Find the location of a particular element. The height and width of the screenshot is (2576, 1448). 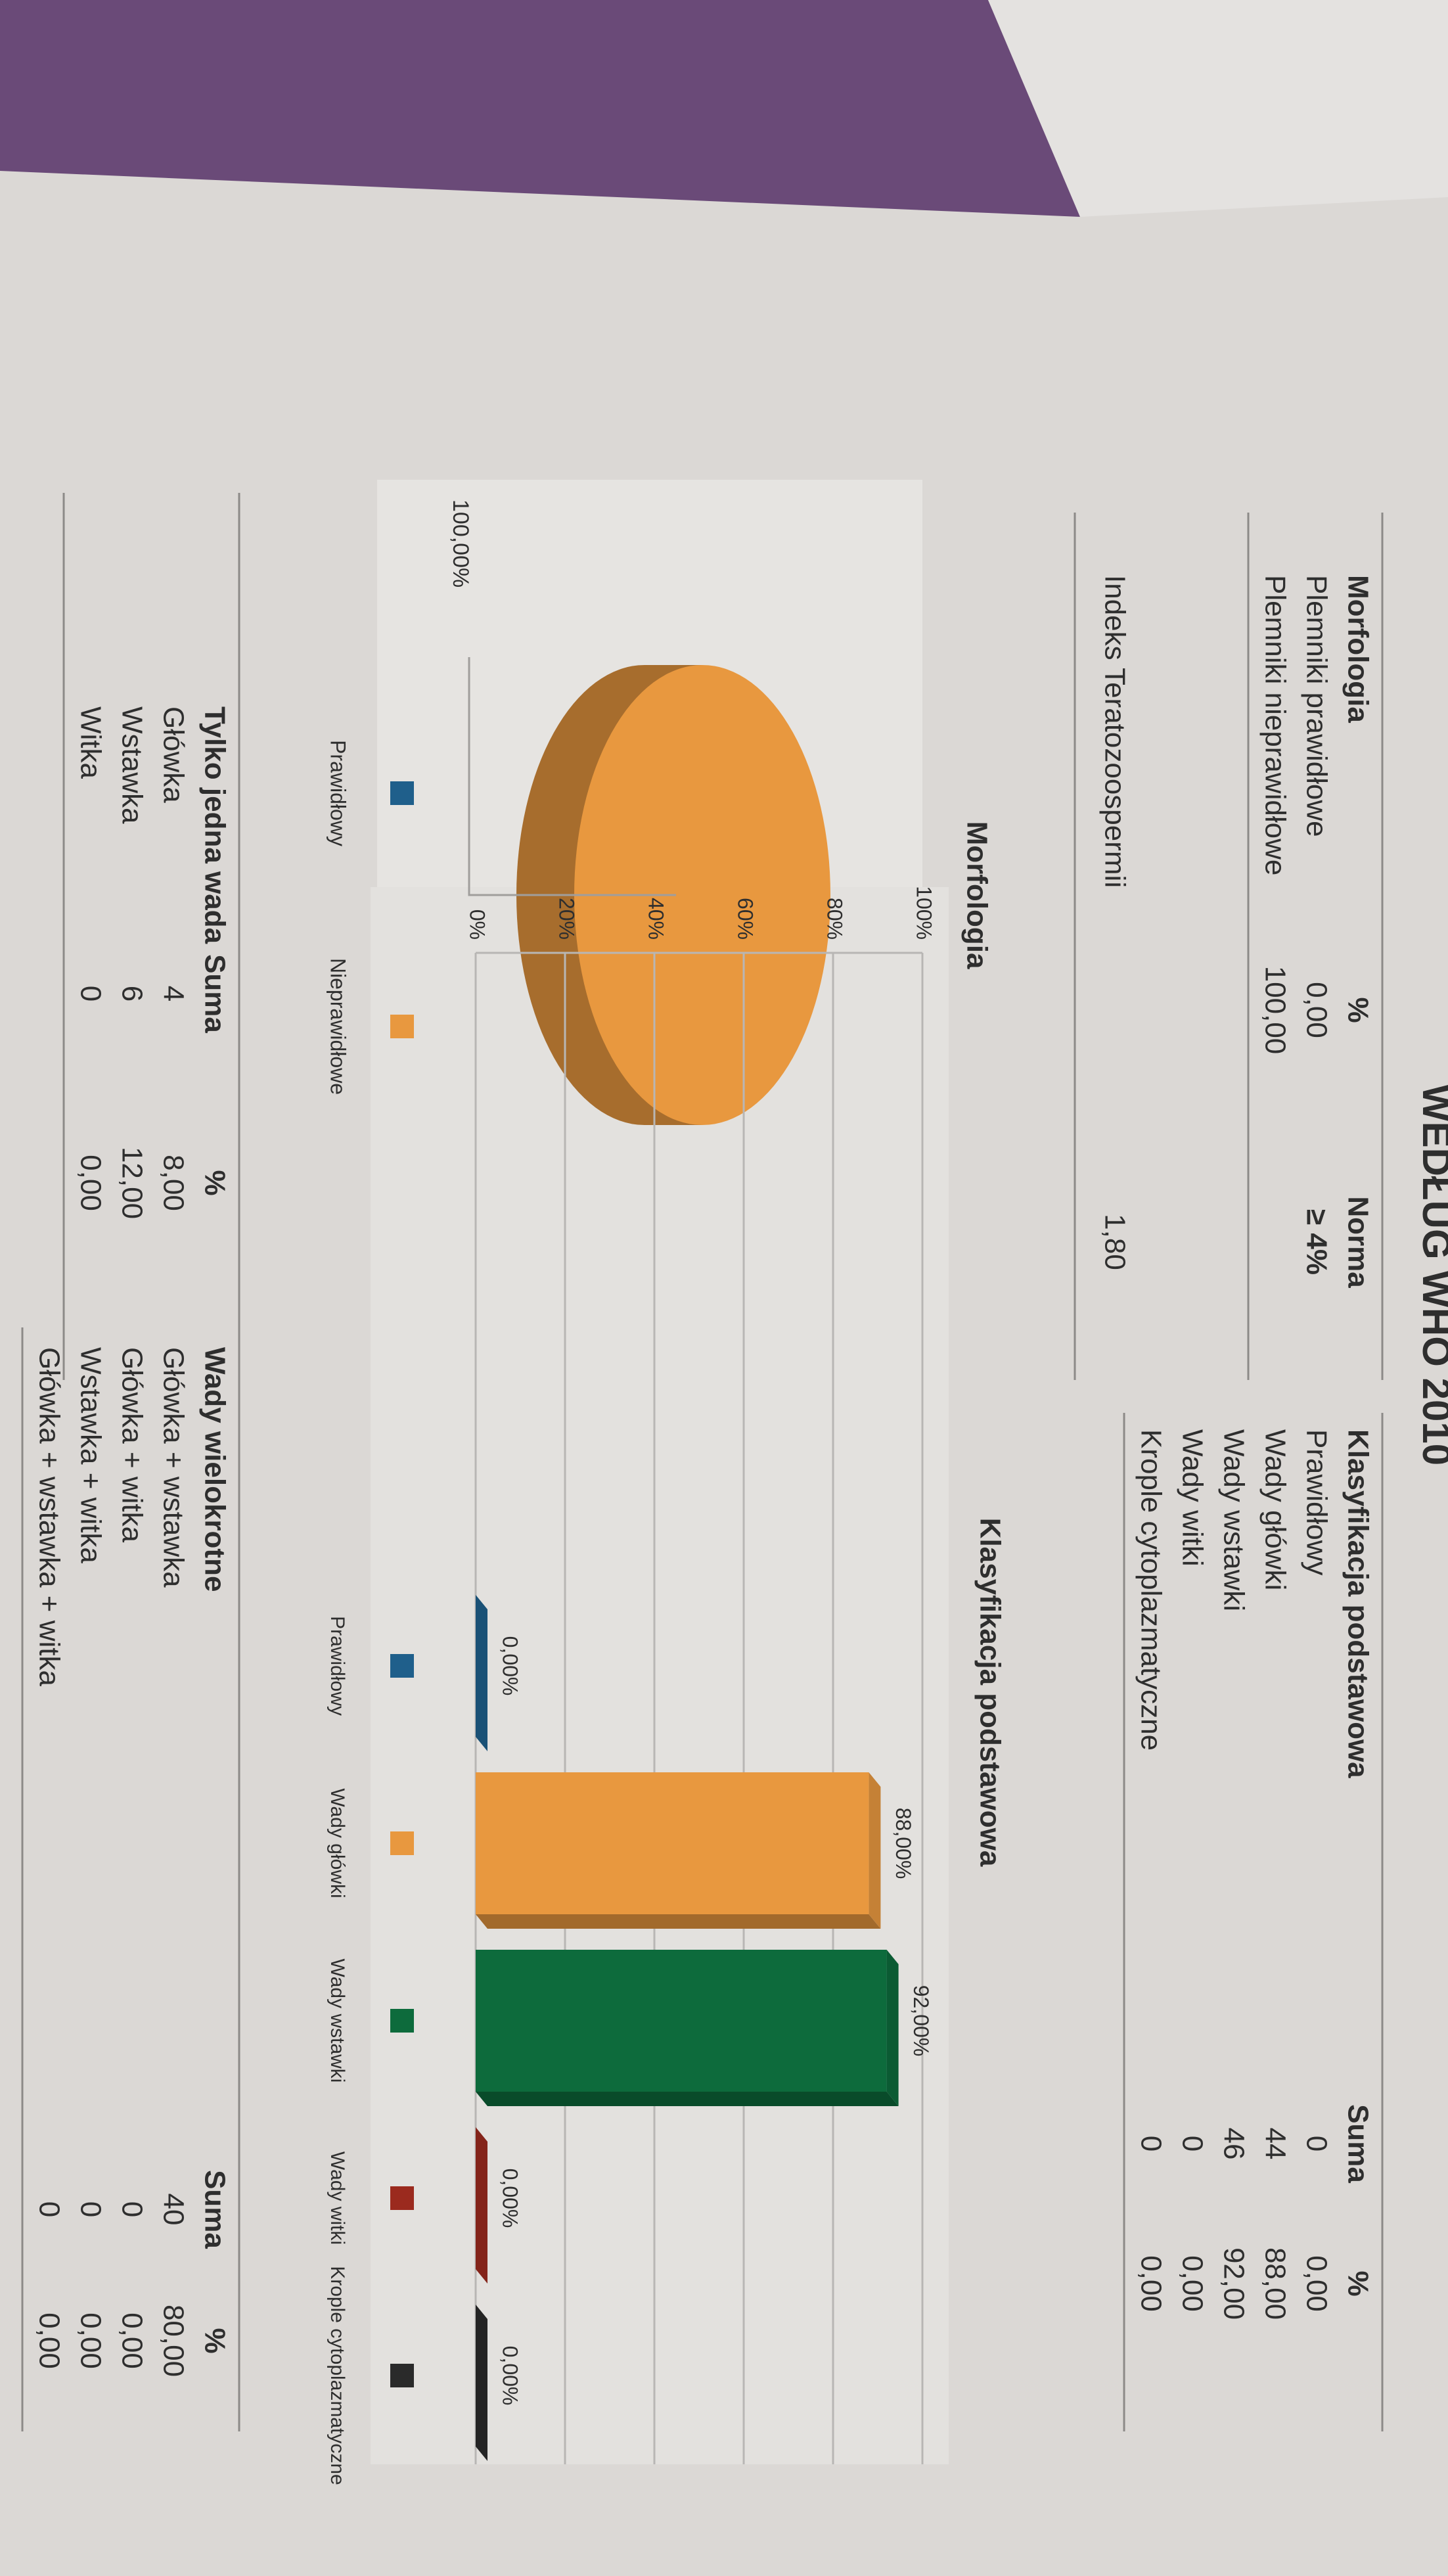

table-cell: Wstawka is located at coordinates (132, 765).